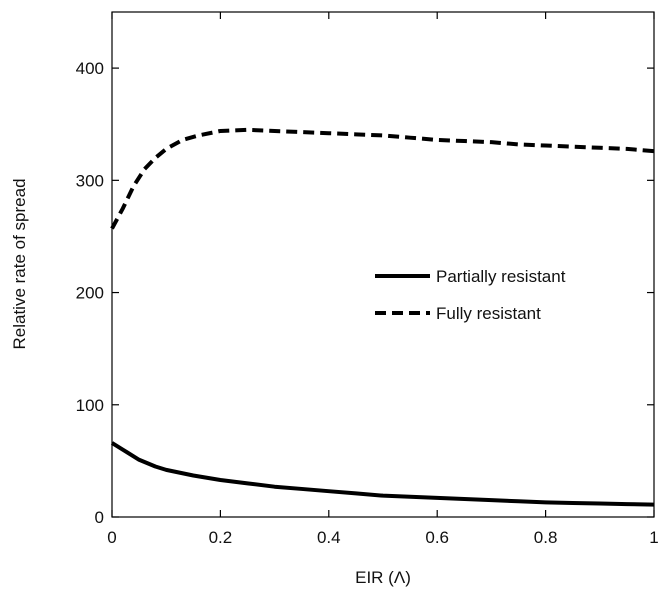  What do you see at coordinates (90, 293) in the screenshot?
I see `y-tick-label: 200` at bounding box center [90, 293].